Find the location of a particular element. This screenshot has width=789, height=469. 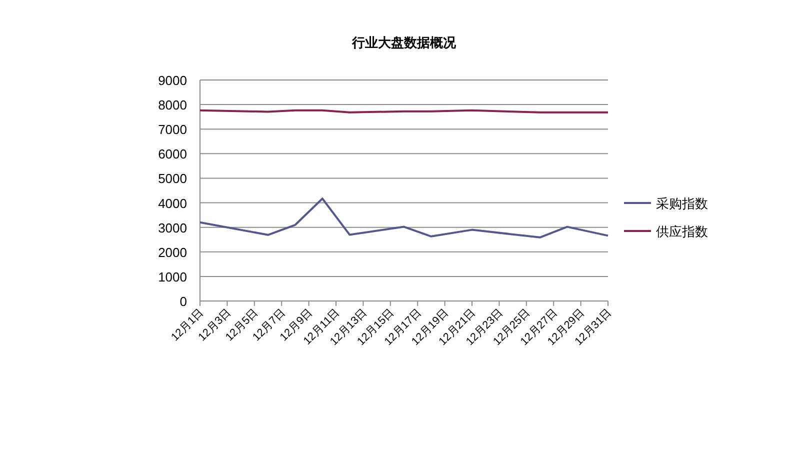

y-tick-label: 7000 is located at coordinates (172, 130).